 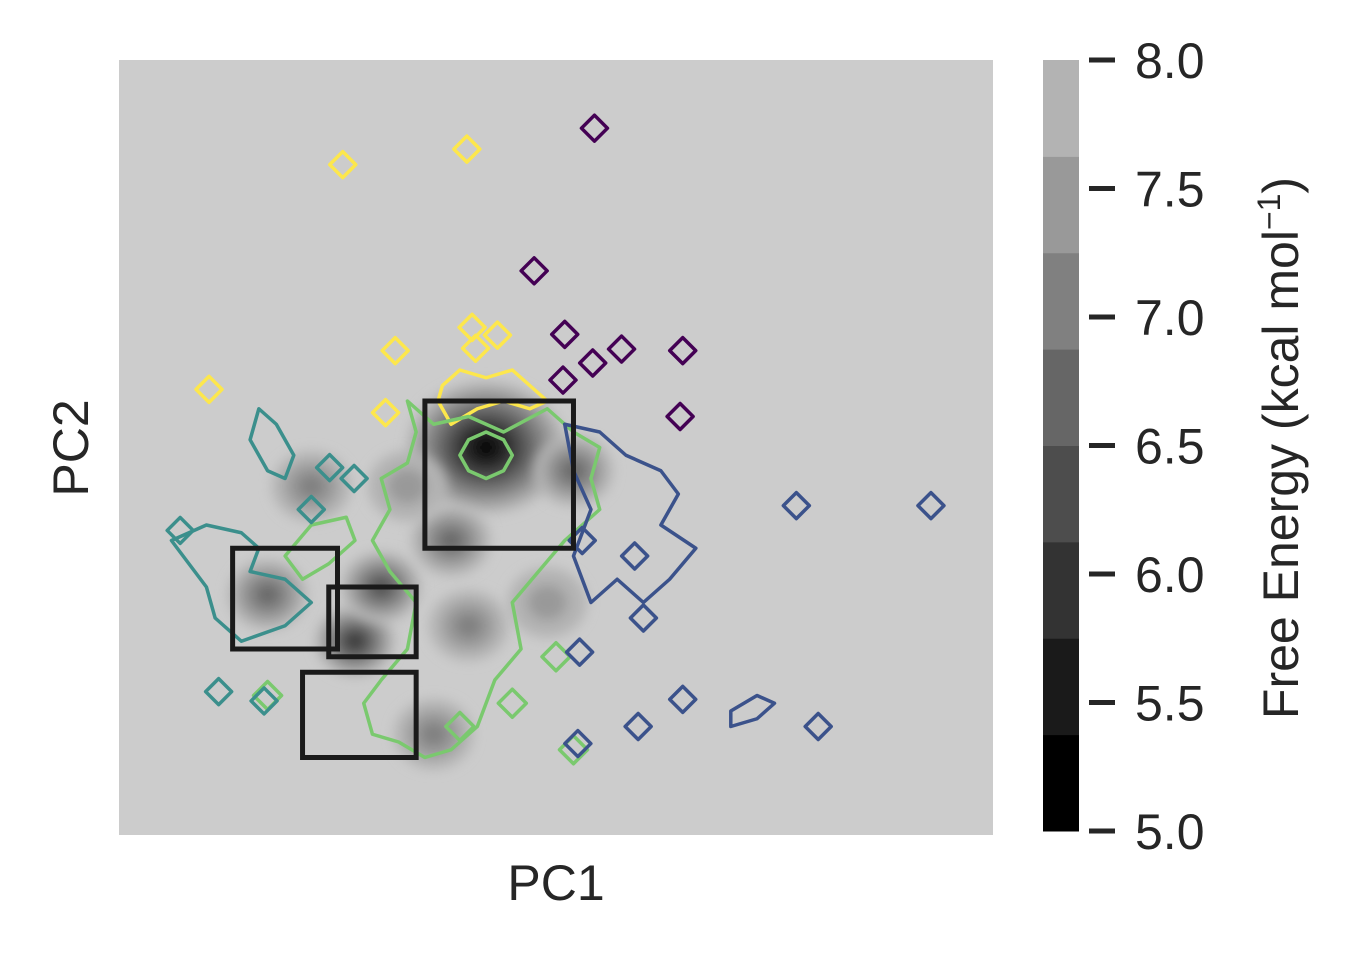 I want to click on highlight-boxes, so click(x=403, y=579).